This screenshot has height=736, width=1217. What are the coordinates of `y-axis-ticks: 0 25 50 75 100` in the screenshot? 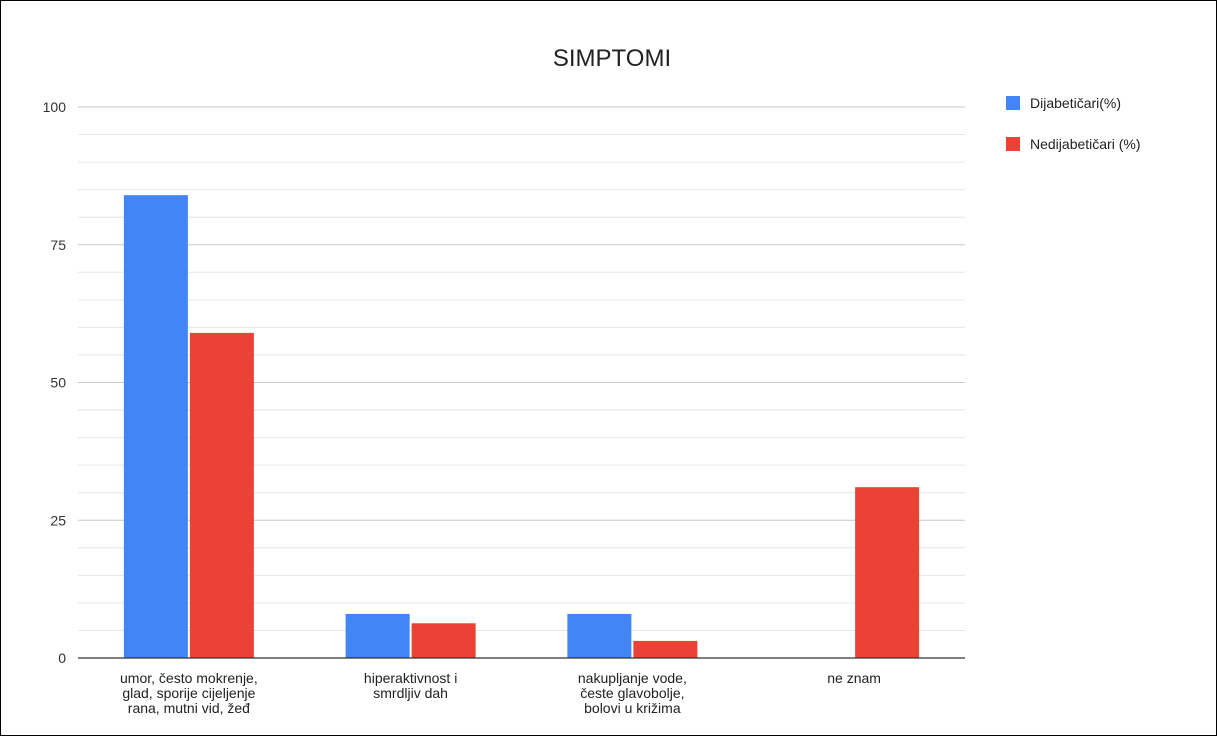 It's located at (55, 382).